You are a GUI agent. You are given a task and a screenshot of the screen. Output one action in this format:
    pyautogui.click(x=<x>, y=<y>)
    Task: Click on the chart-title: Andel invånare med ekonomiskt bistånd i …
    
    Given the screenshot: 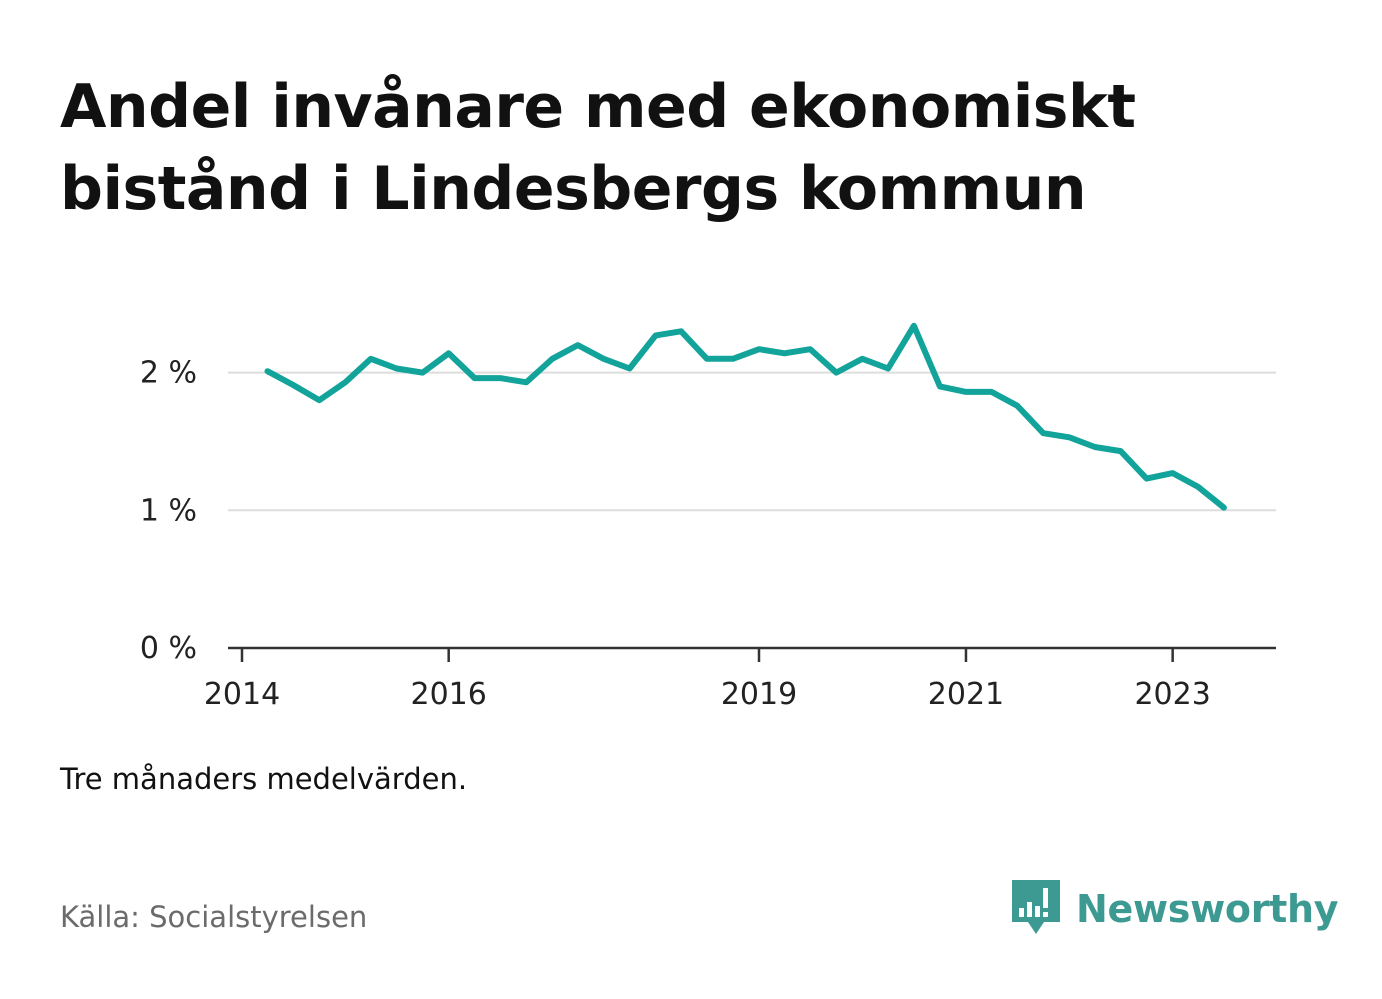 What is the action you would take?
    pyautogui.click(x=598, y=148)
    